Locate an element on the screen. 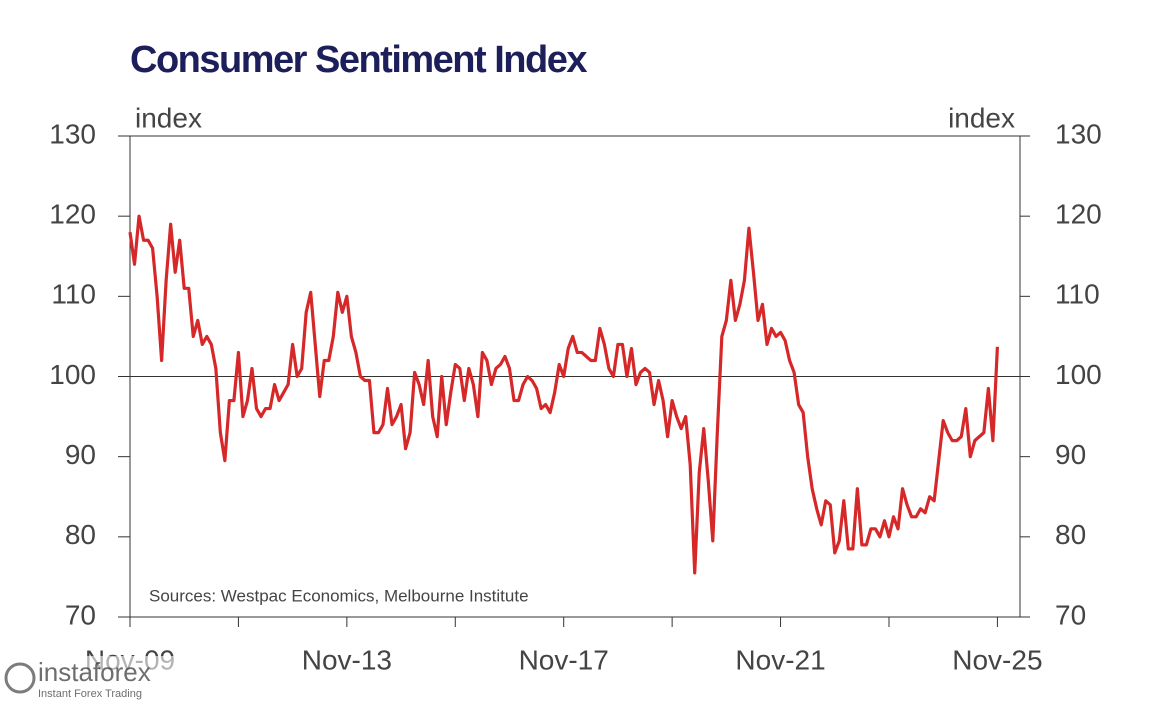 The width and height of the screenshot is (1173, 702). watermark-bg is located at coordinates (90, 679).